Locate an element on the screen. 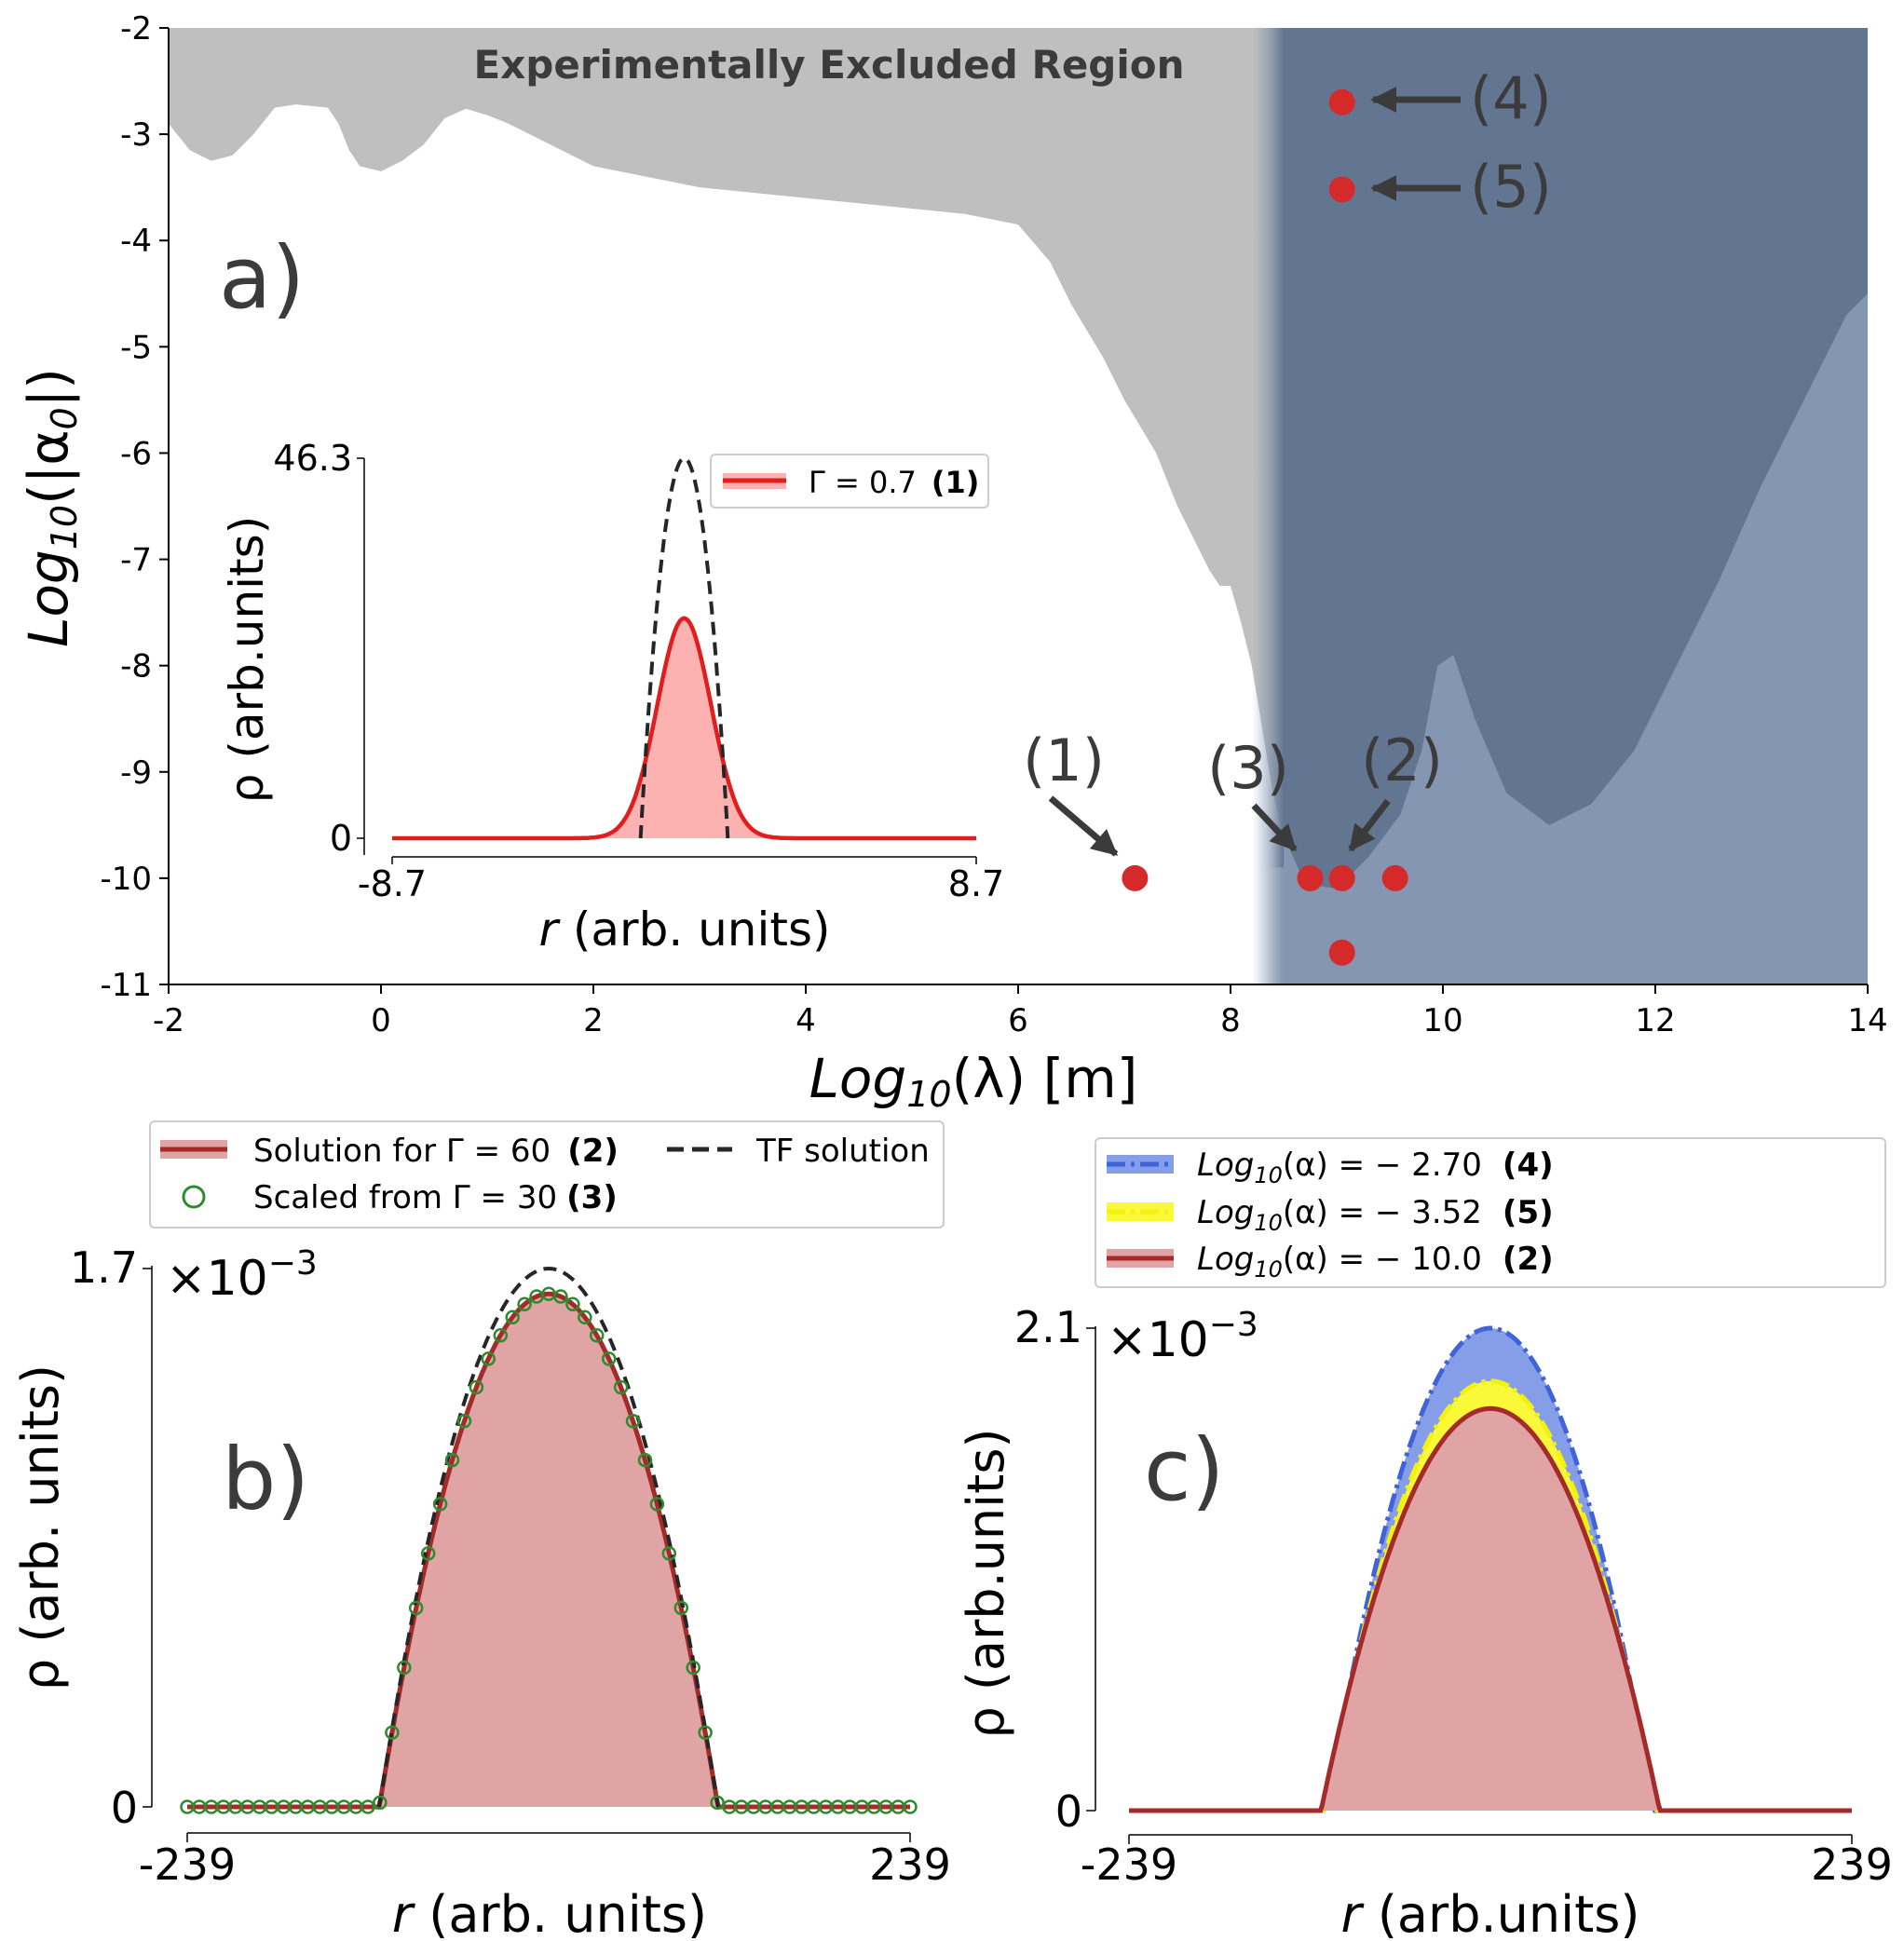 Image resolution: width=1904 pixels, height=1941 pixels. legend-4-label: Log10(α) = − 2.70 (4) is located at coordinates (1375, 1168).